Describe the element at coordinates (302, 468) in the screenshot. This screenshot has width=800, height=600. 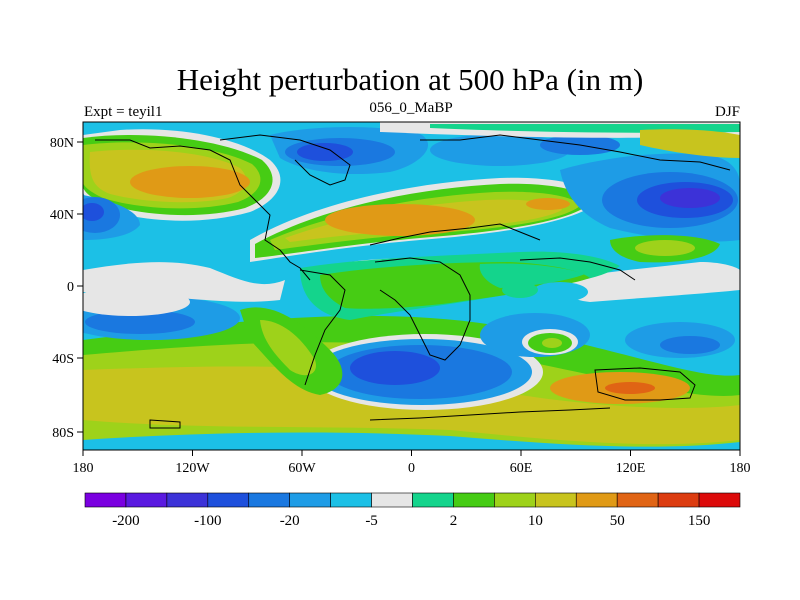
I see `x-tick-label: 60W` at that location.